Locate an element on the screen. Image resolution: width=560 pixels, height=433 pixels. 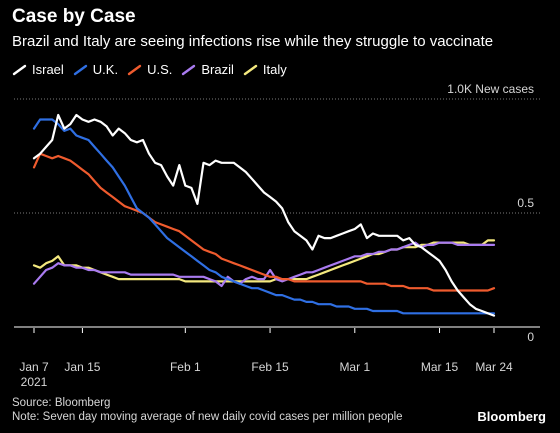
x-tick-year-label: 2021 is located at coordinates (34, 382).